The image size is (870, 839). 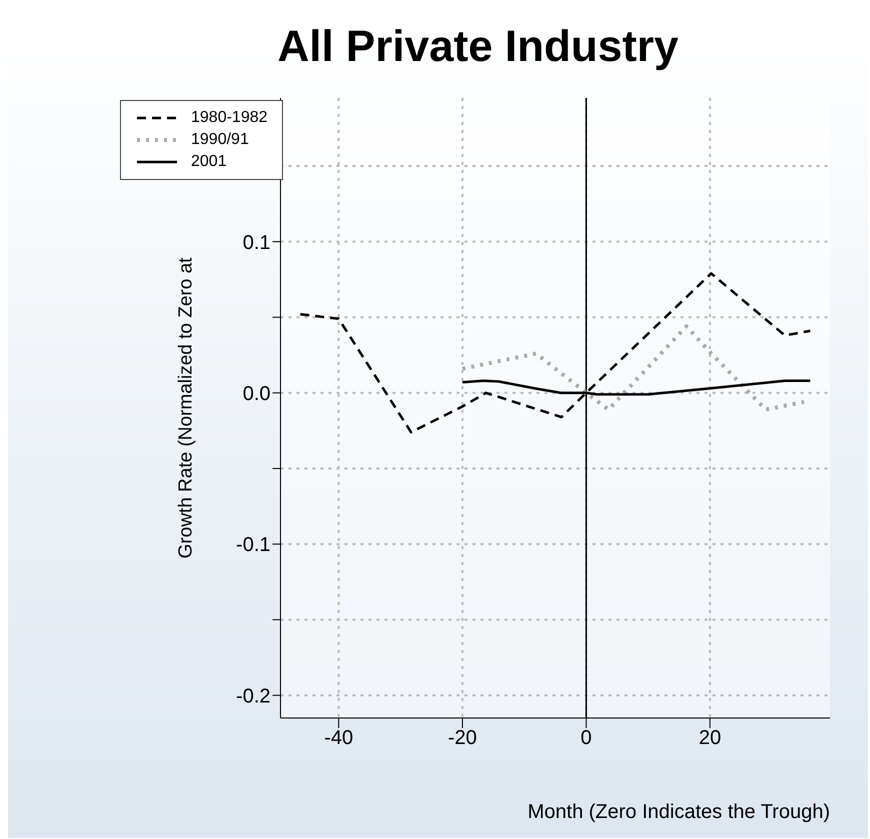 I want to click on y-tick-label: 0.0, so click(x=256, y=393).